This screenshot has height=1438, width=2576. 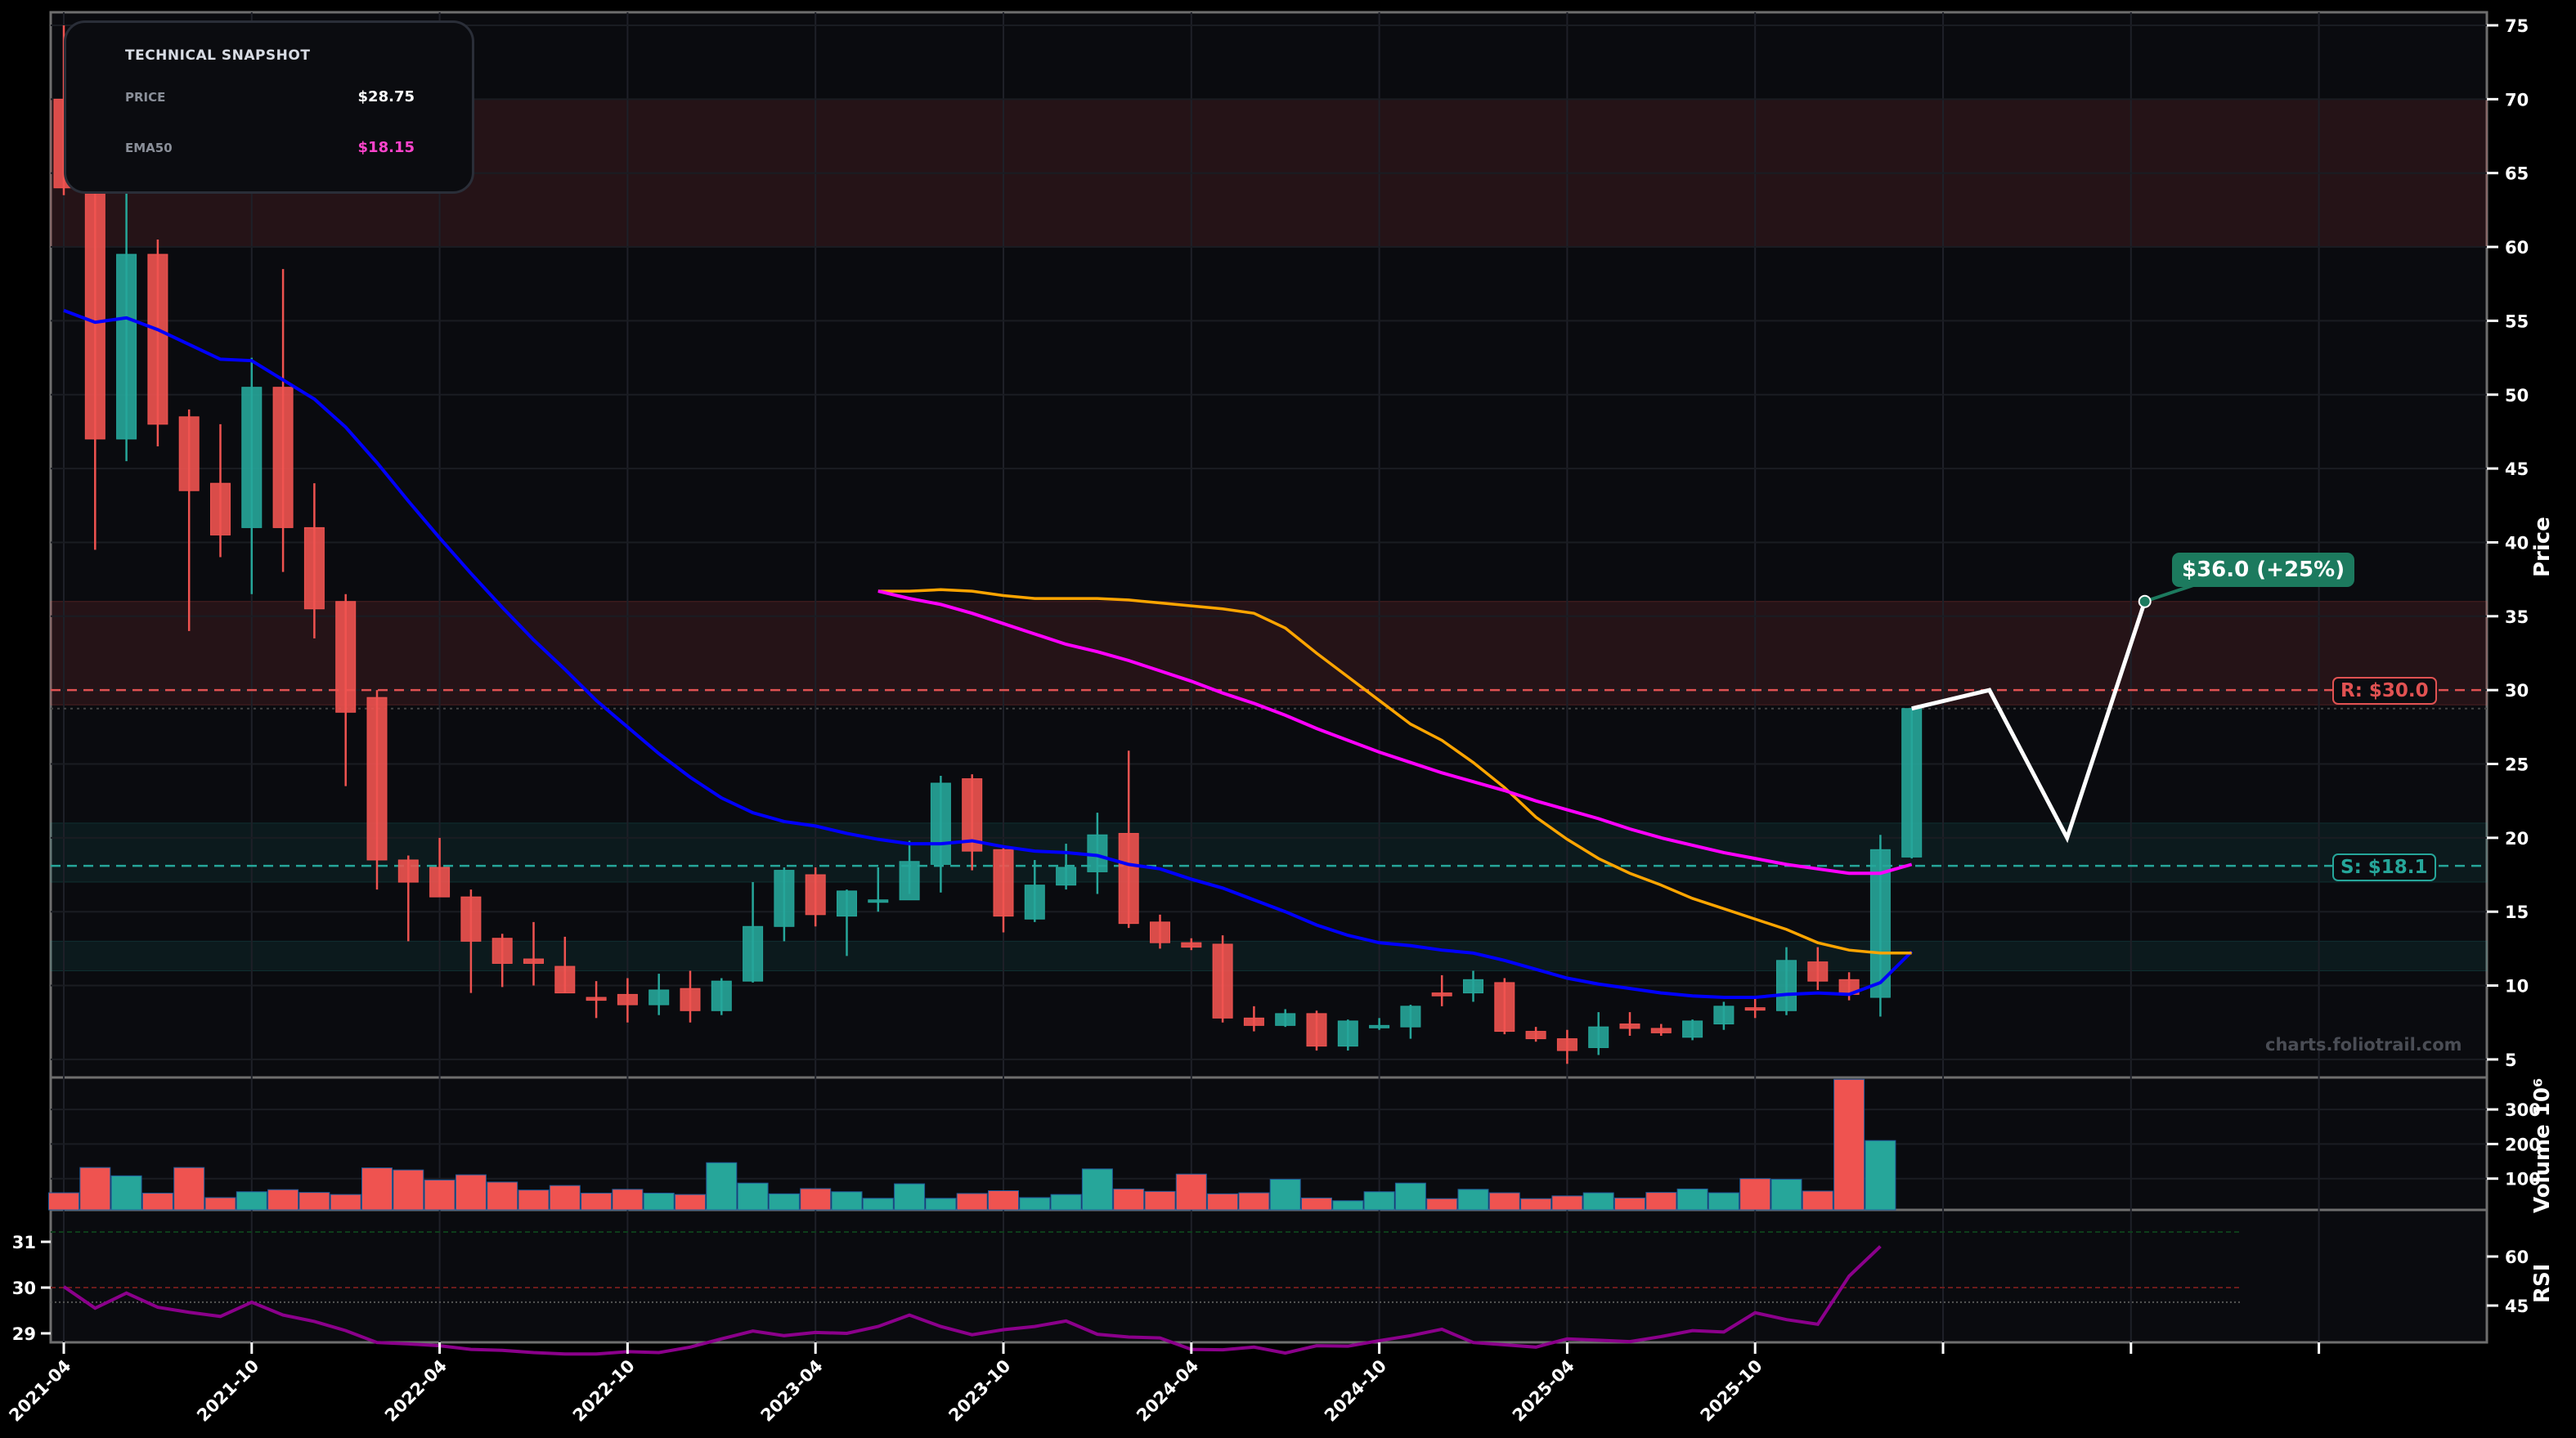 I want to click on support-tag: S: $18.1, so click(x=2384, y=867).